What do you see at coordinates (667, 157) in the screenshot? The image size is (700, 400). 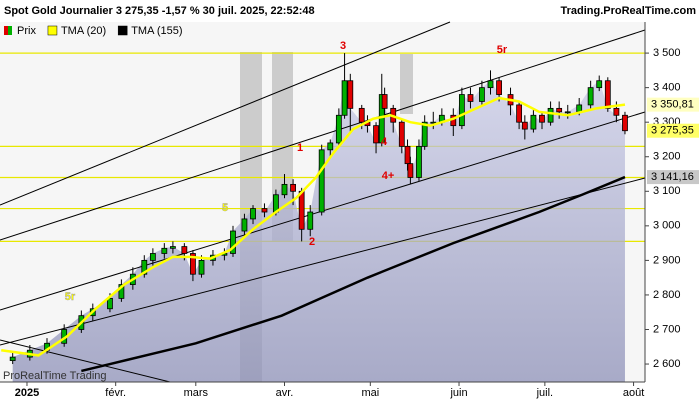 I see `y-tick-label: 3 200` at bounding box center [667, 157].